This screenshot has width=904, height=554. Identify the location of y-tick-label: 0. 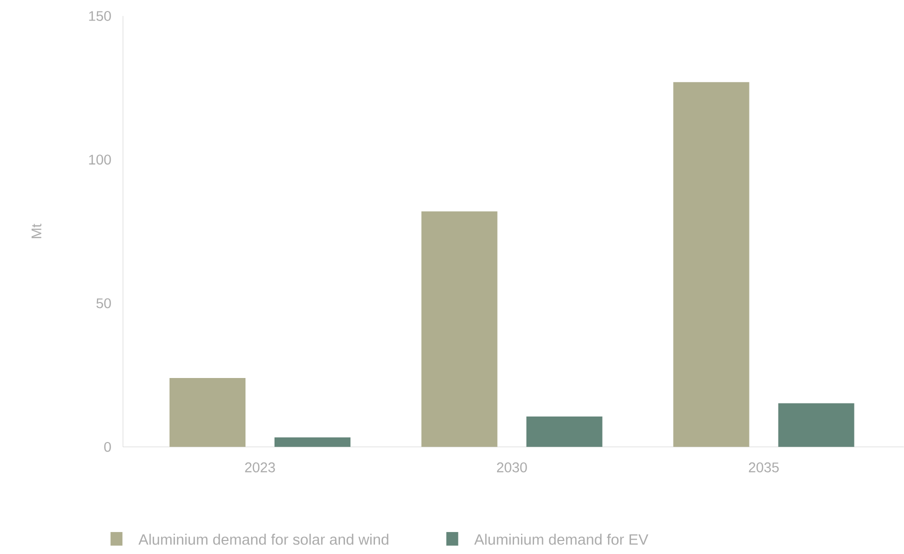
(107, 447).